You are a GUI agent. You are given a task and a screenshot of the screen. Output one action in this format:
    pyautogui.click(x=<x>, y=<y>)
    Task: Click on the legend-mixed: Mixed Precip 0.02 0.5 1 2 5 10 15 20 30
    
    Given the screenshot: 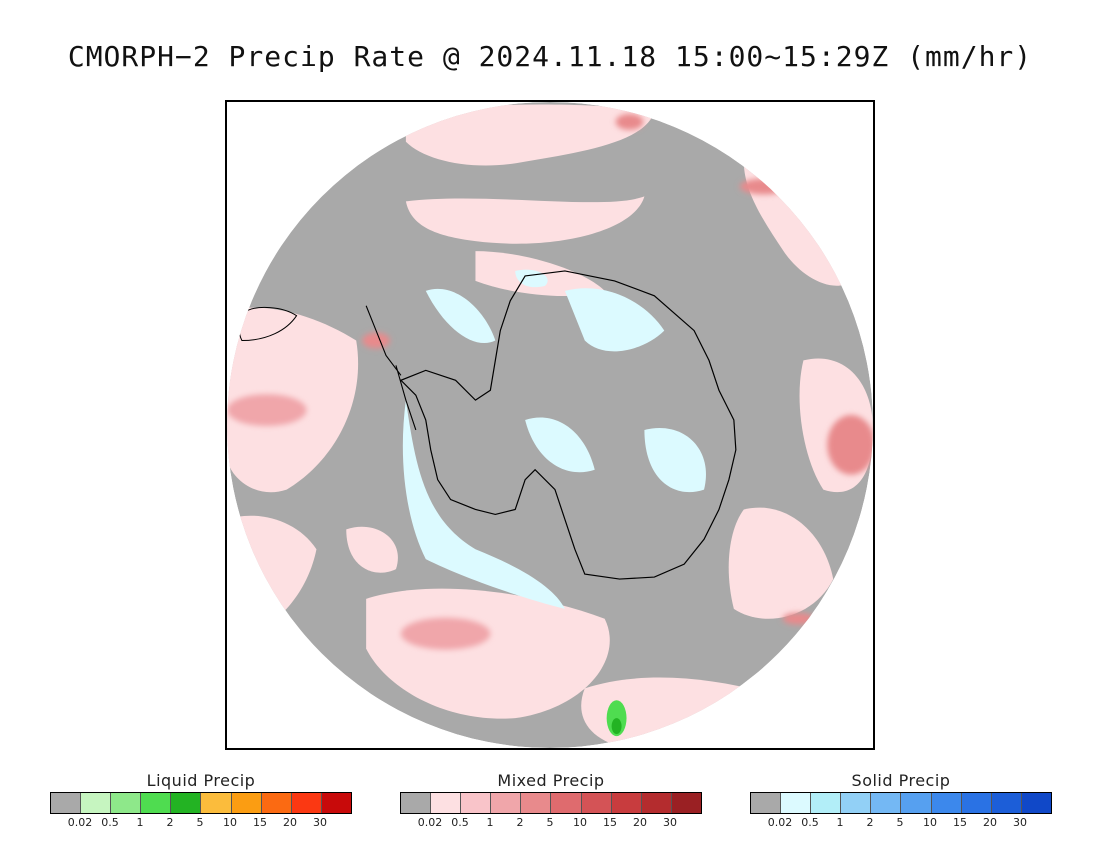 What is the action you would take?
    pyautogui.click(x=551, y=800)
    